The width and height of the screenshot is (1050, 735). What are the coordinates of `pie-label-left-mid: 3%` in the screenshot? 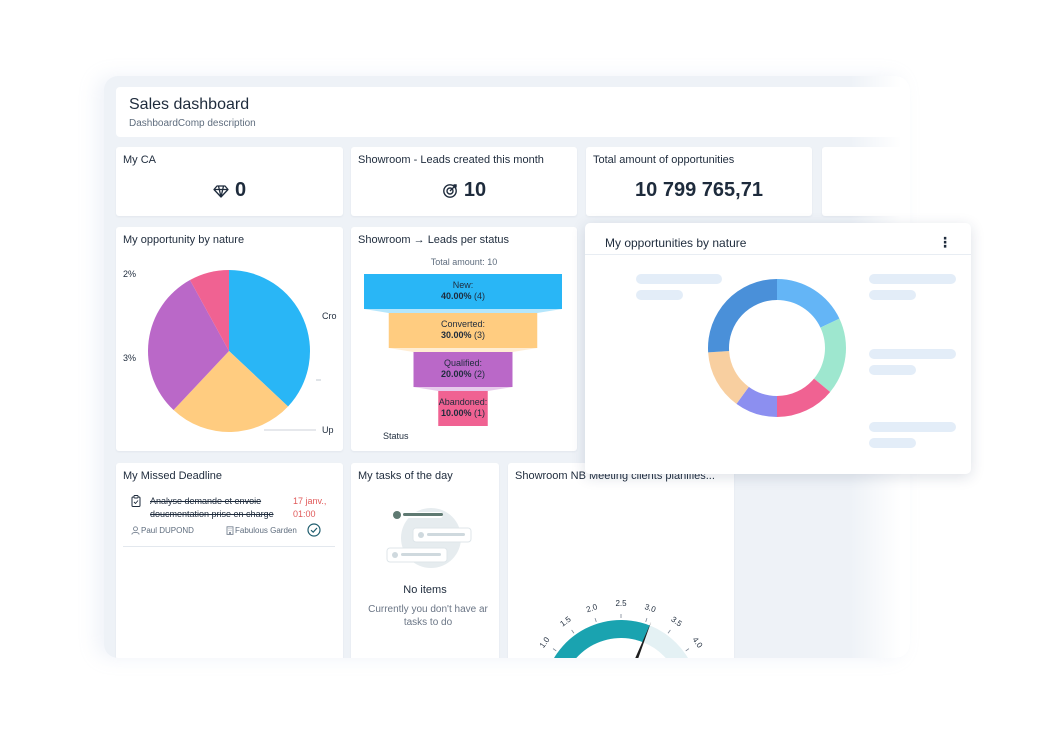 It's located at (129, 358).